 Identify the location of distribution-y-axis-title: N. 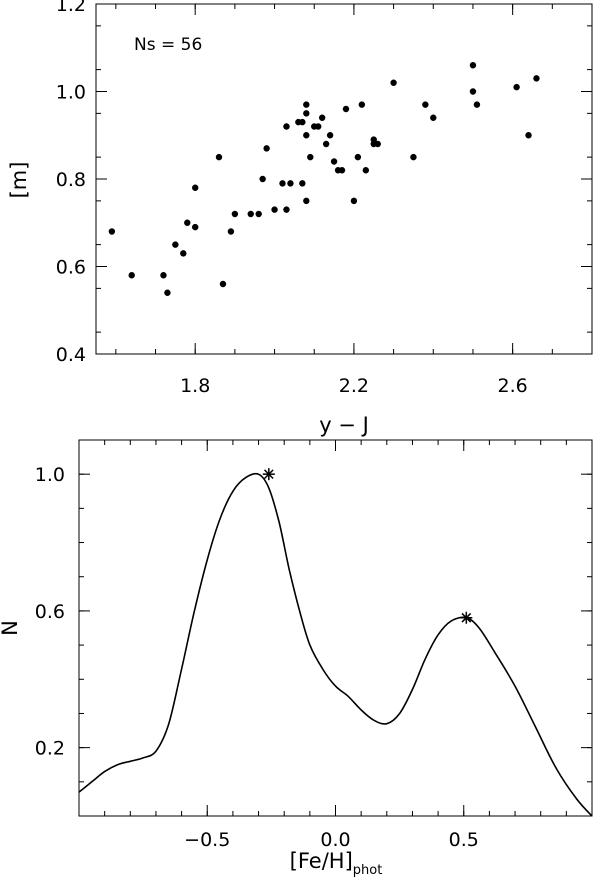
(11, 628).